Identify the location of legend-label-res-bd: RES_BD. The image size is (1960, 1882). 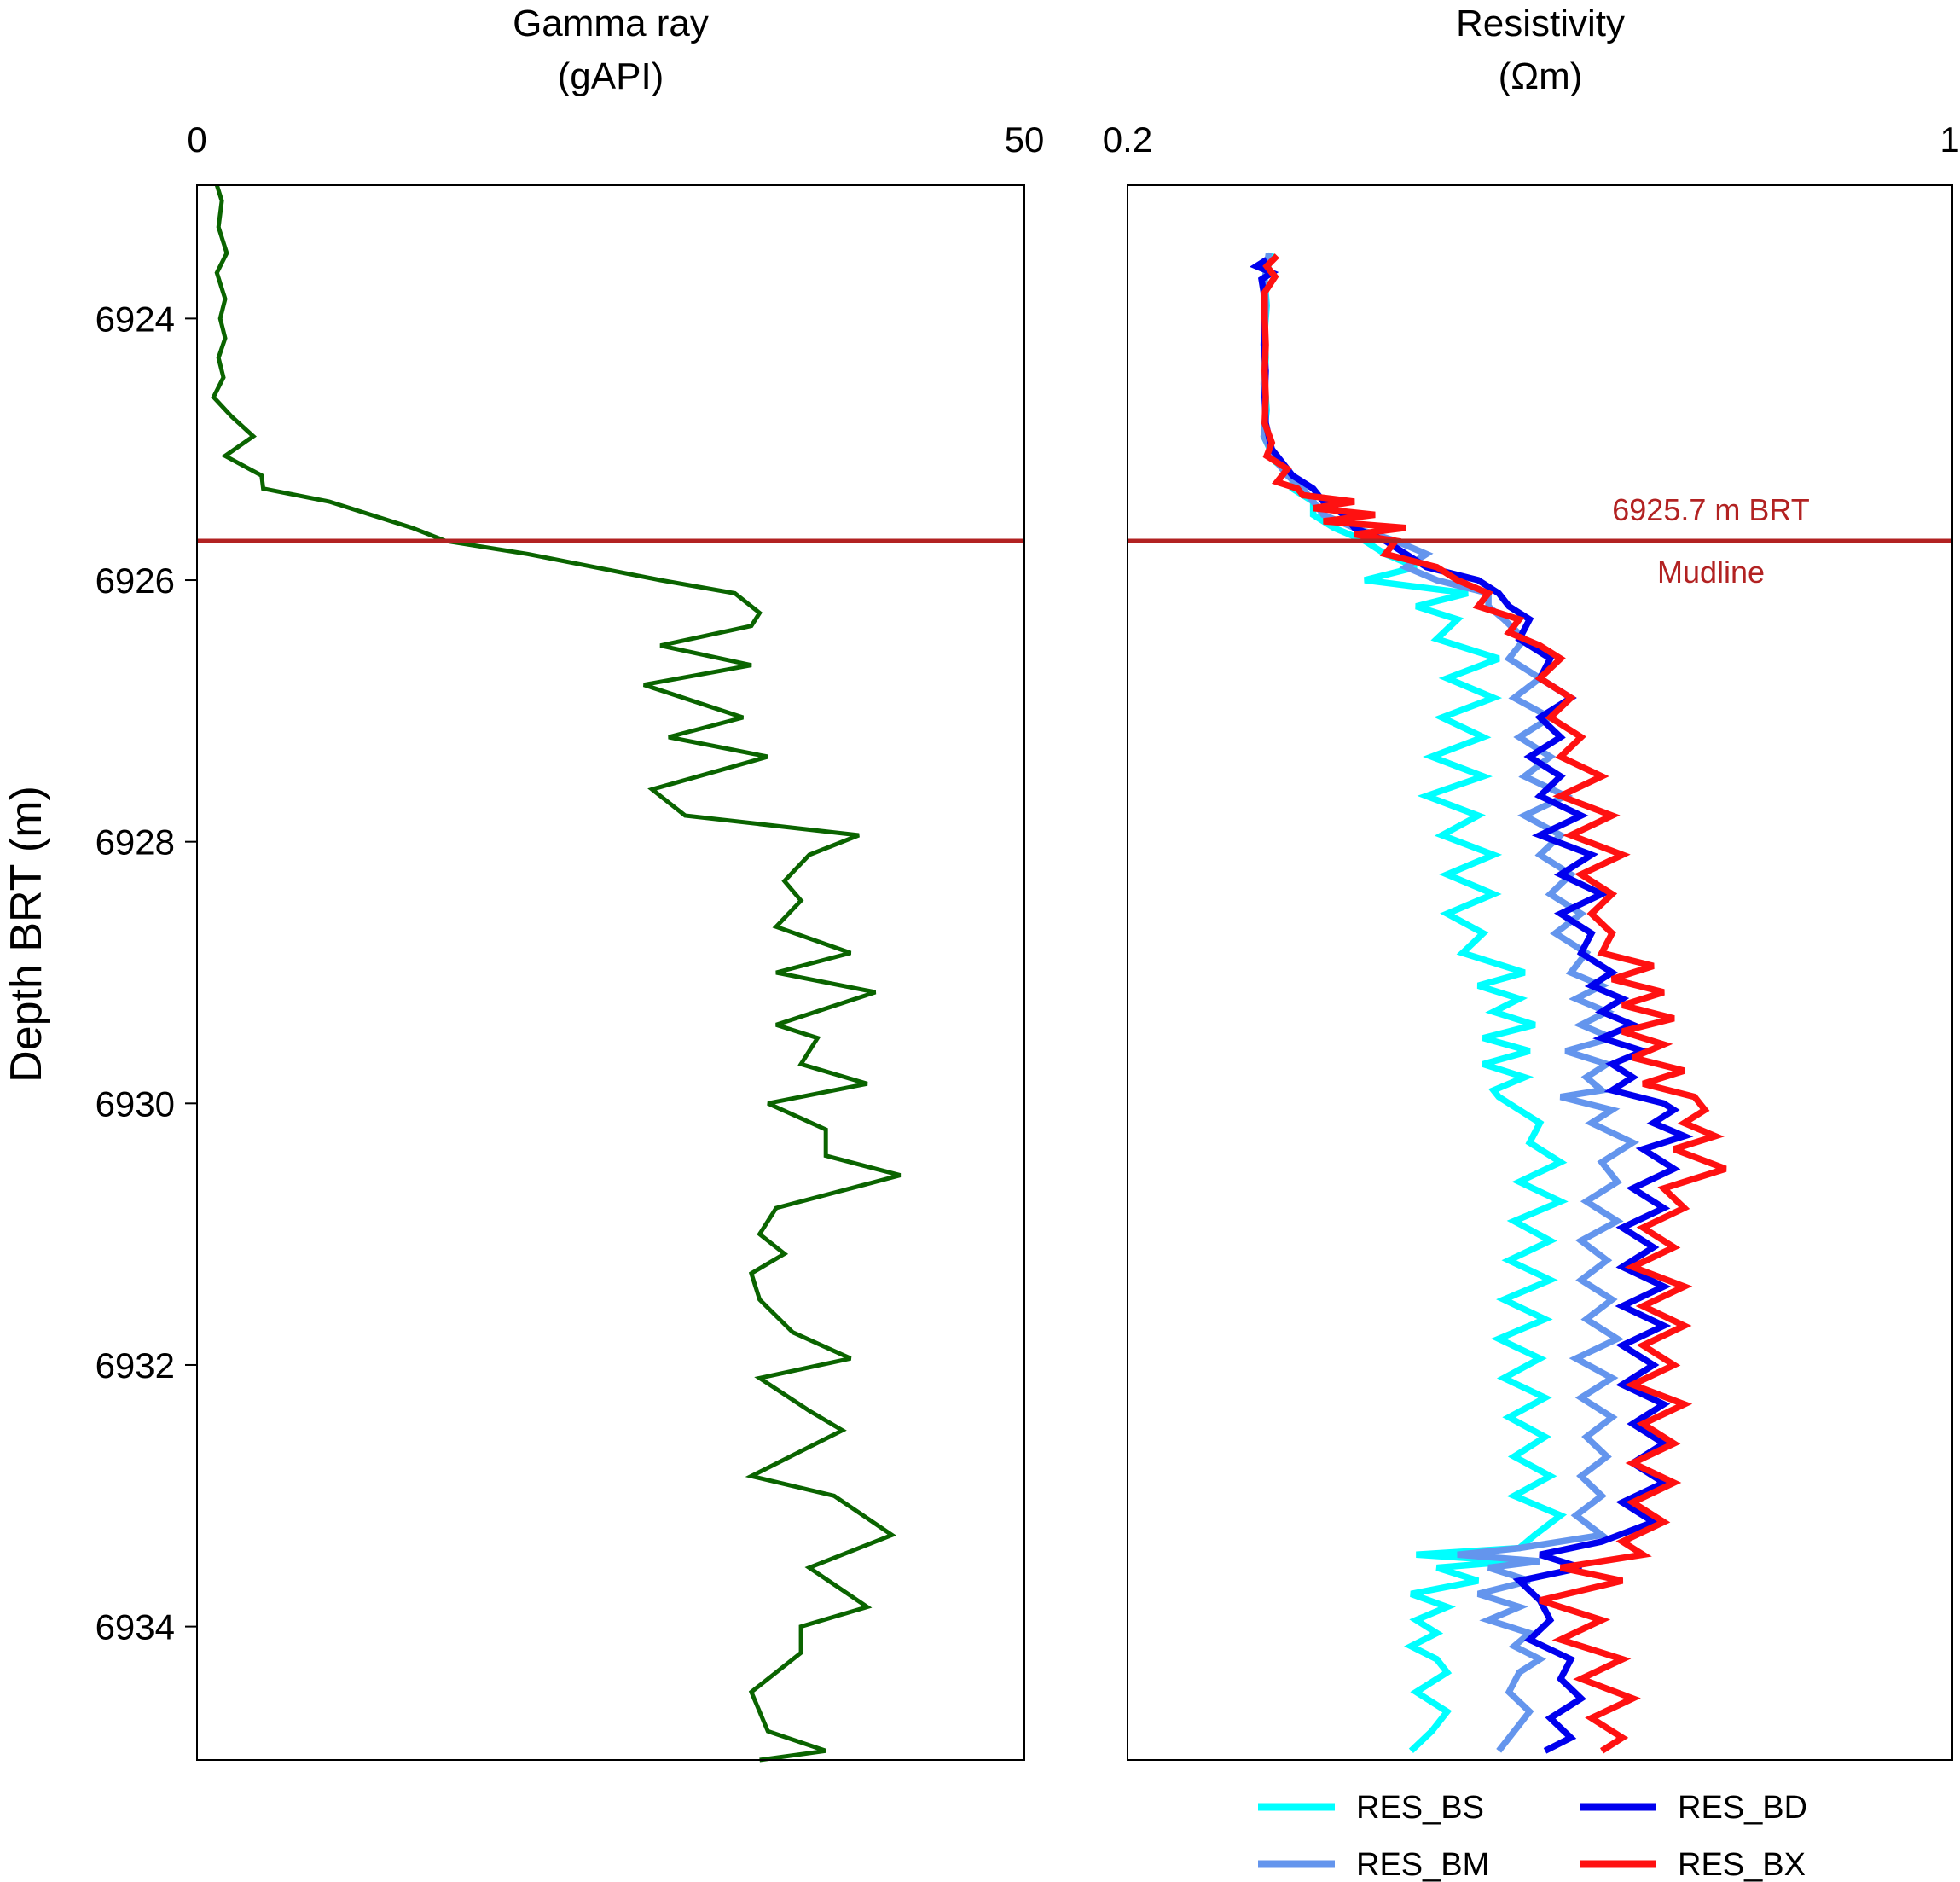
(1742, 1808).